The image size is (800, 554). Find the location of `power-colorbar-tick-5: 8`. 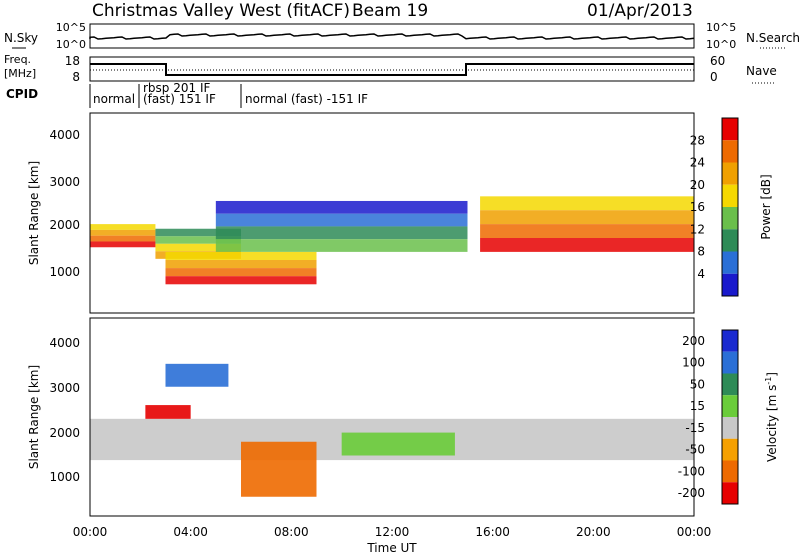

power-colorbar-tick-5: 8 is located at coordinates (701, 252).